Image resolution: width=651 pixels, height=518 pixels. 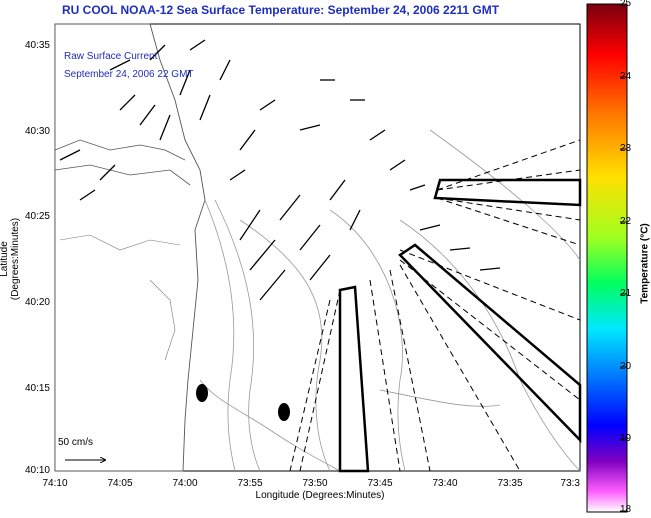 What do you see at coordinates (510, 483) in the screenshot?
I see `x-tick: 73:35` at bounding box center [510, 483].